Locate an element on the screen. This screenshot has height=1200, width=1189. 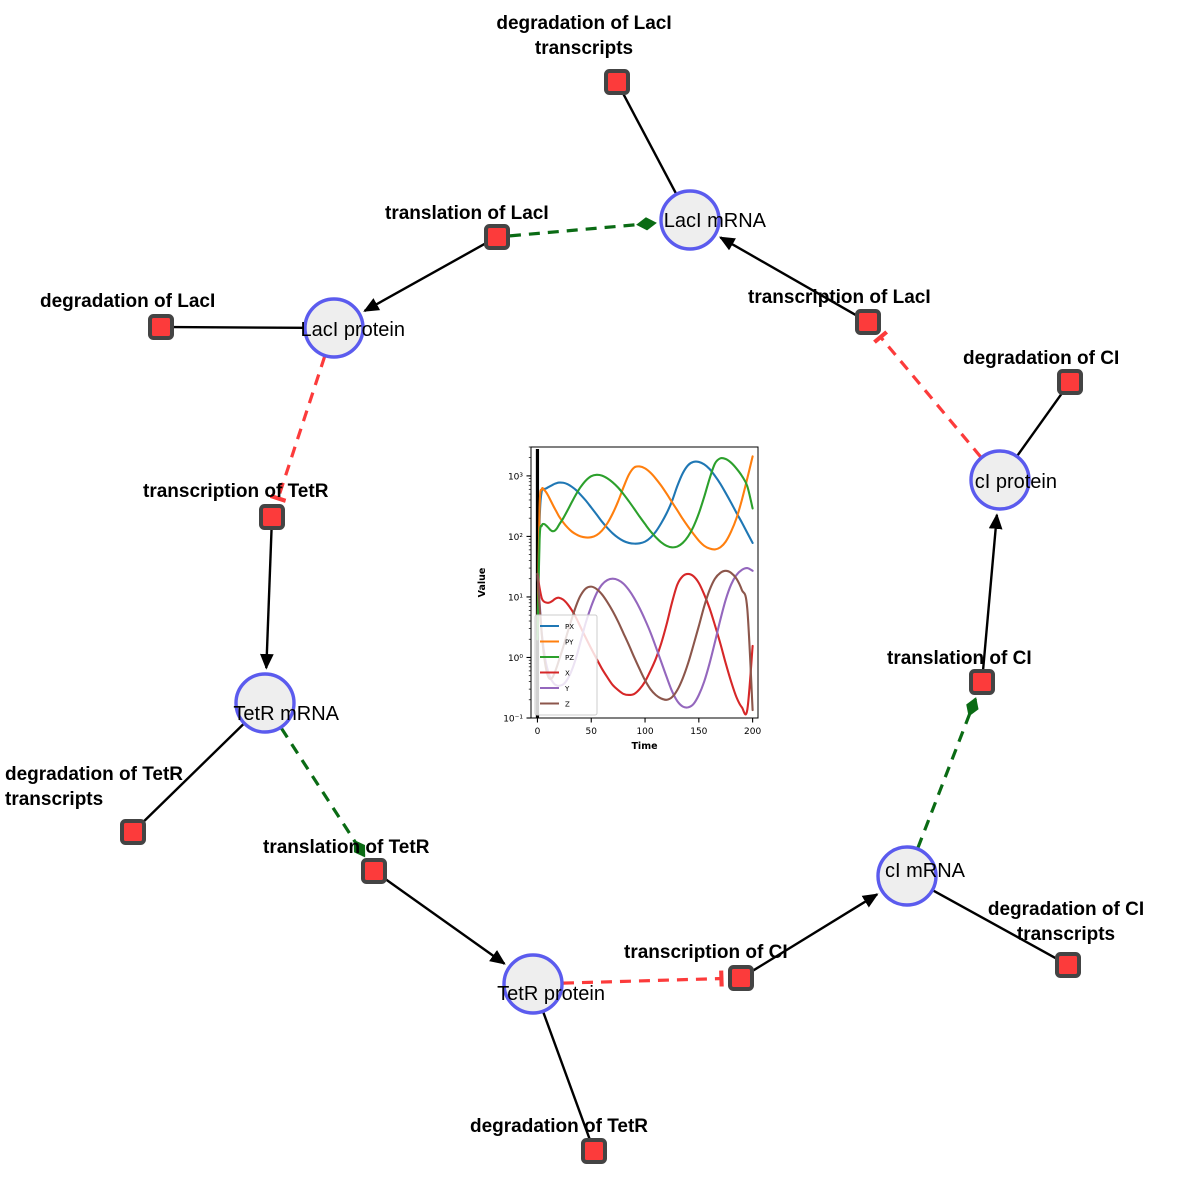
legend-box is located at coordinates (566, 665).